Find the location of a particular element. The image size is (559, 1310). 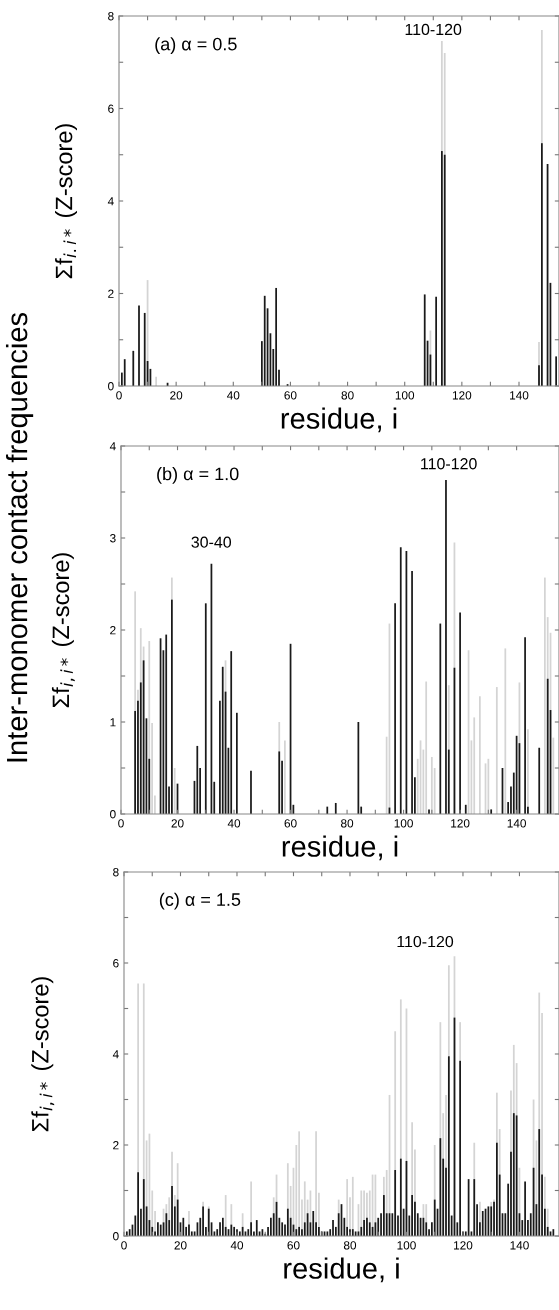

text: (a) α = 0.5 is located at coordinates (196, 46).